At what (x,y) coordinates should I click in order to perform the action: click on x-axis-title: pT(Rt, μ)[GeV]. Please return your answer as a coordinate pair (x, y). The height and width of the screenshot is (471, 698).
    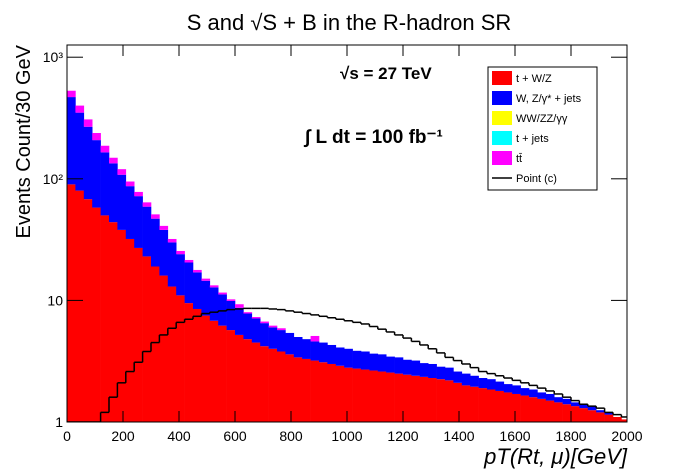
    Looking at the image, I should click on (555, 456).